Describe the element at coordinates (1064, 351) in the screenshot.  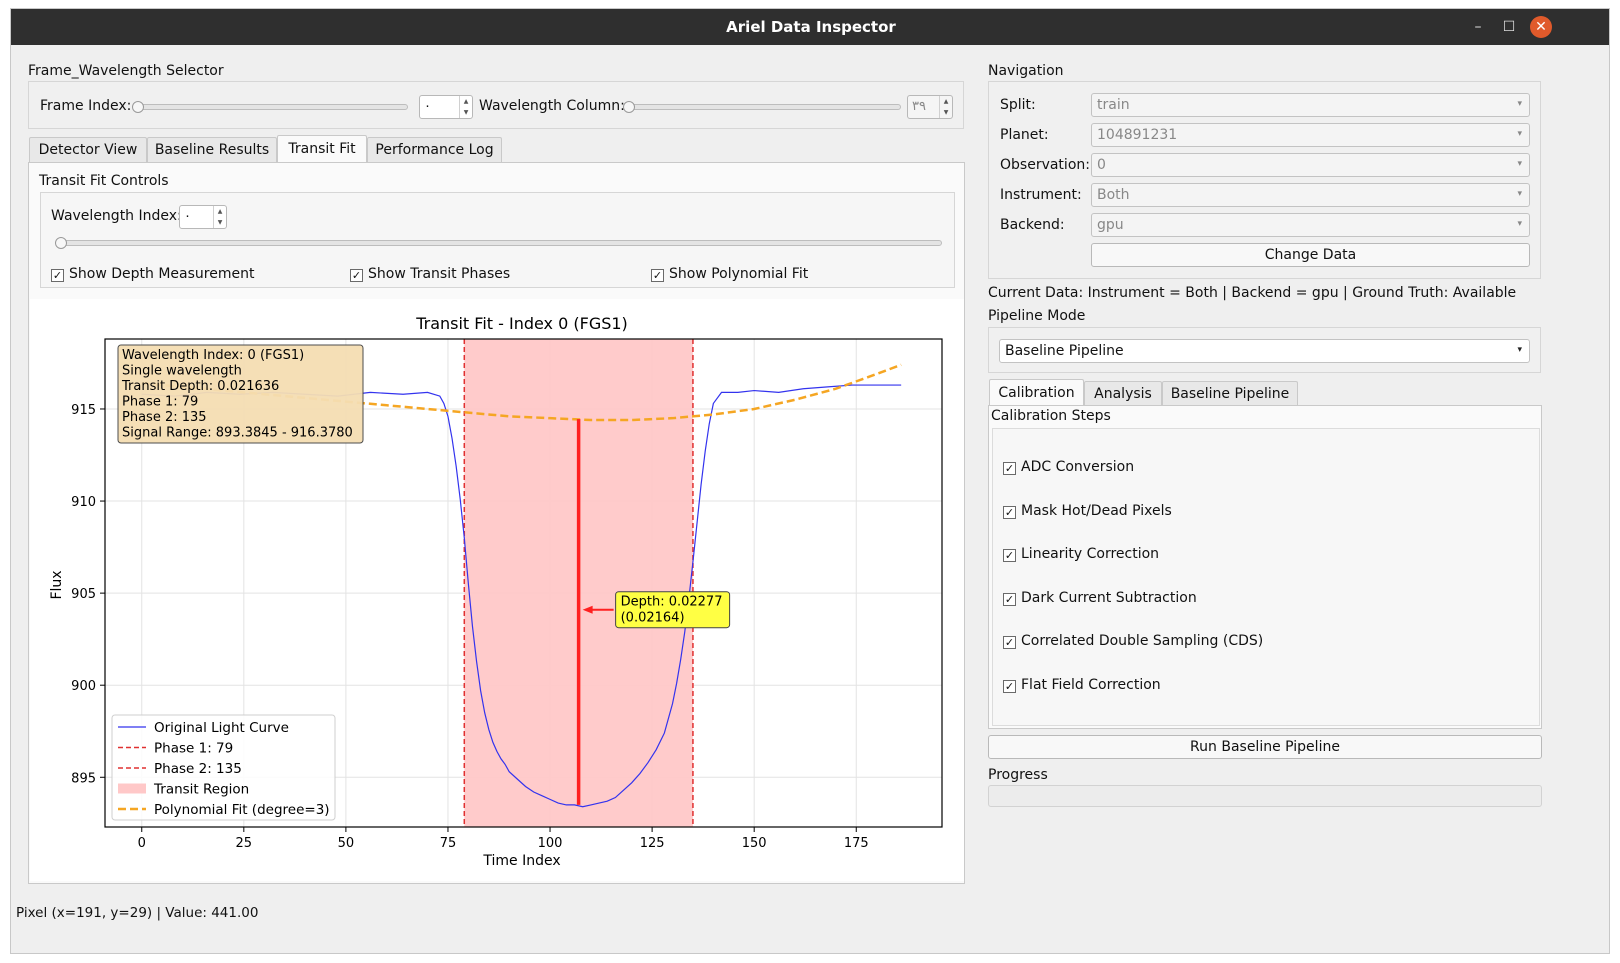
I see `pipeline-mode-value: Baseline Pipeline` at that location.